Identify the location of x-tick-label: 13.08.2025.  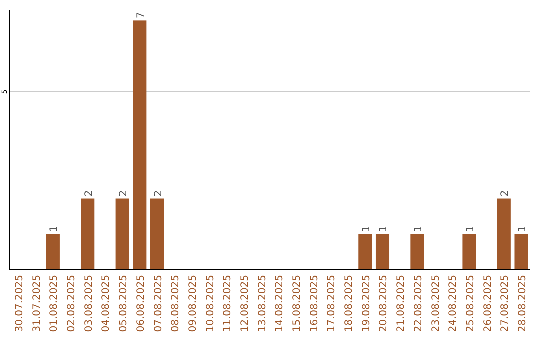
(262, 303).